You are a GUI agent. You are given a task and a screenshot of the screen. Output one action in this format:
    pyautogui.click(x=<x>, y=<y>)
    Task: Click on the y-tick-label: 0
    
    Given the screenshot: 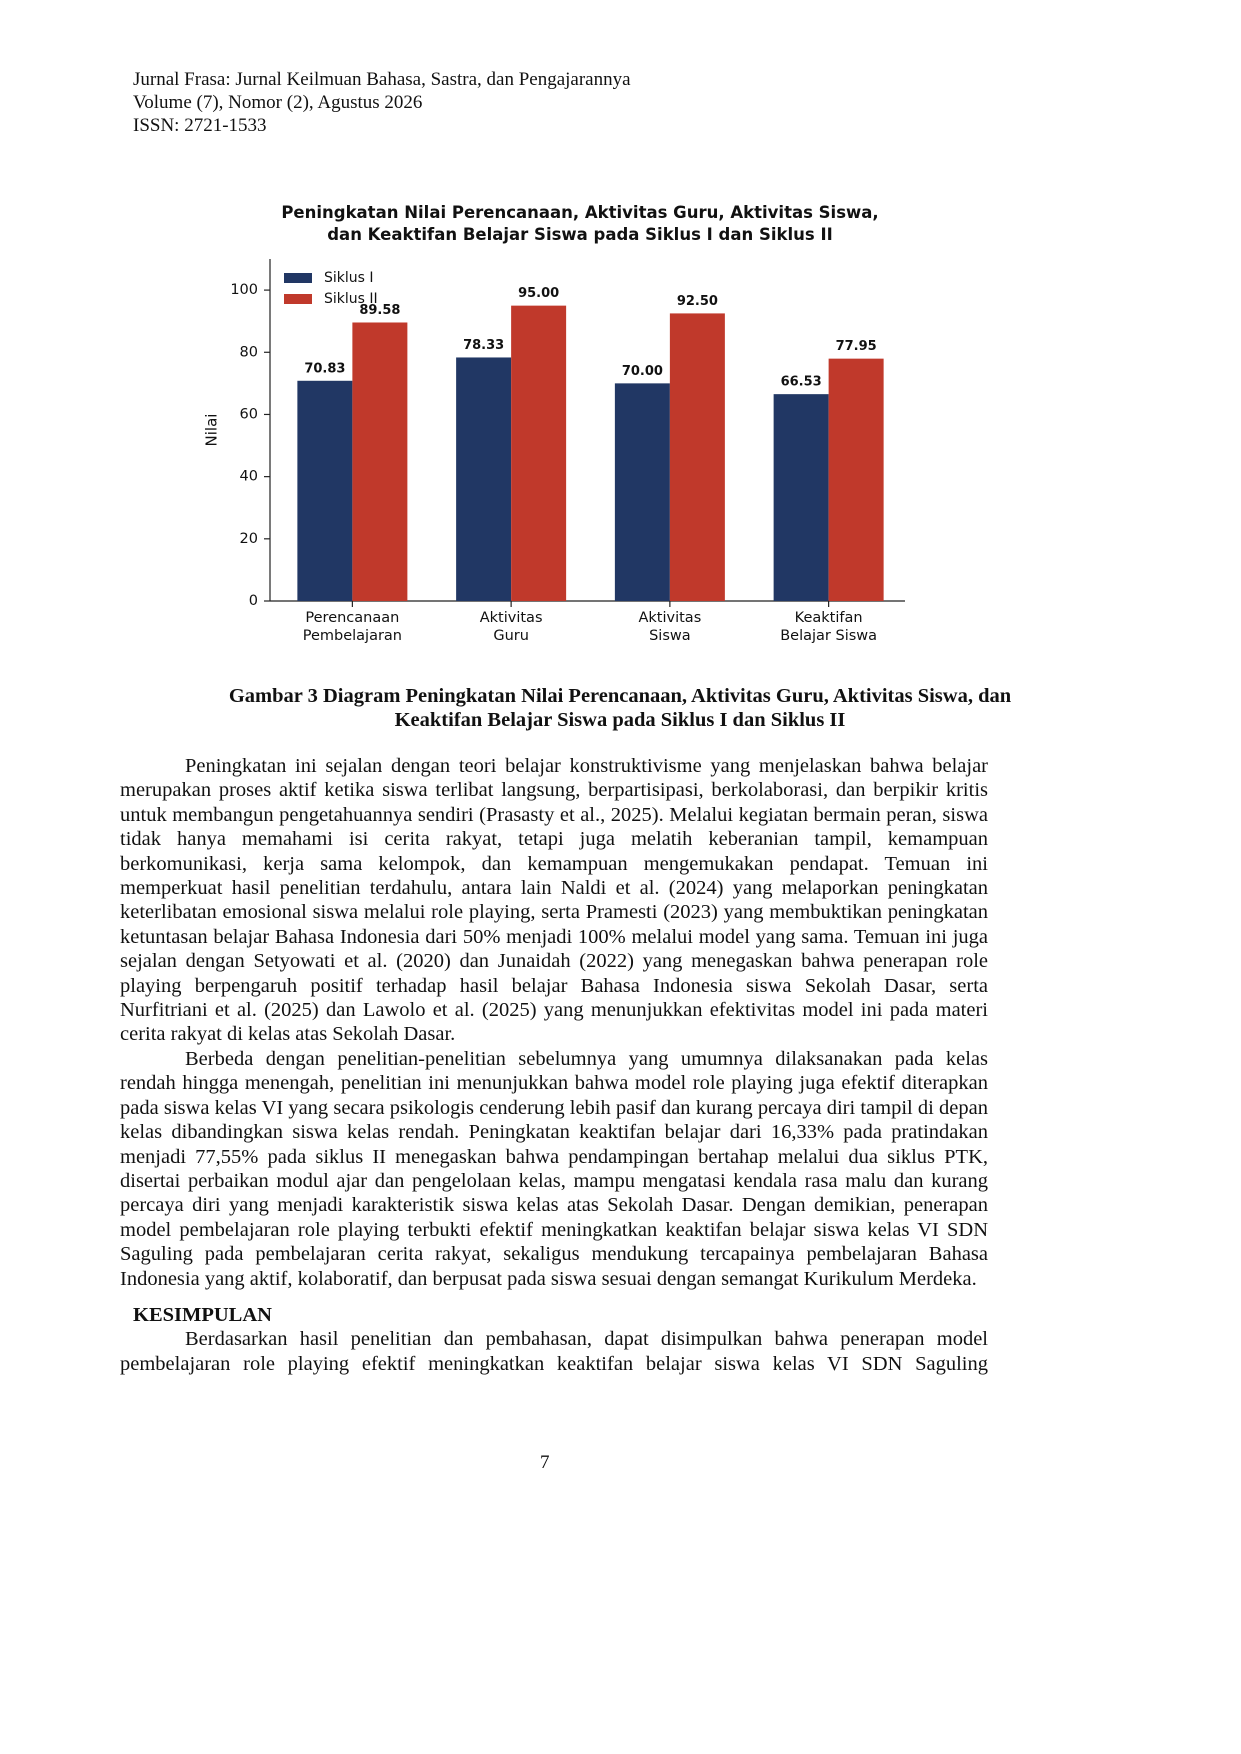 What is the action you would take?
    pyautogui.click(x=253, y=601)
    